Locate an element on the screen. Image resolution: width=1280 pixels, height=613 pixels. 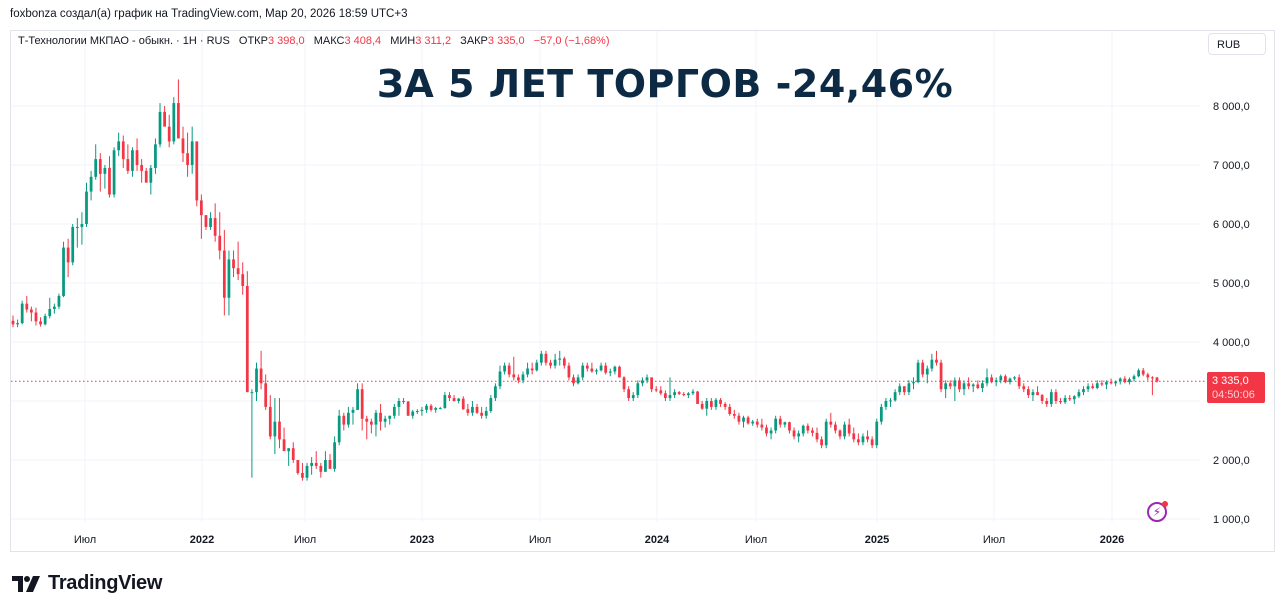
time-tick-label: 2023 is located at coordinates (422, 540).